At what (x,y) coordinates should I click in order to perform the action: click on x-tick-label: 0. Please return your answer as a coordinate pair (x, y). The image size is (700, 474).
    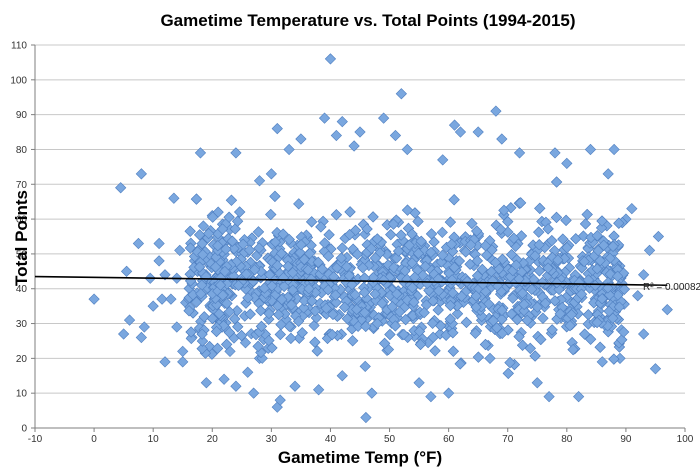
    Looking at the image, I should click on (94, 439).